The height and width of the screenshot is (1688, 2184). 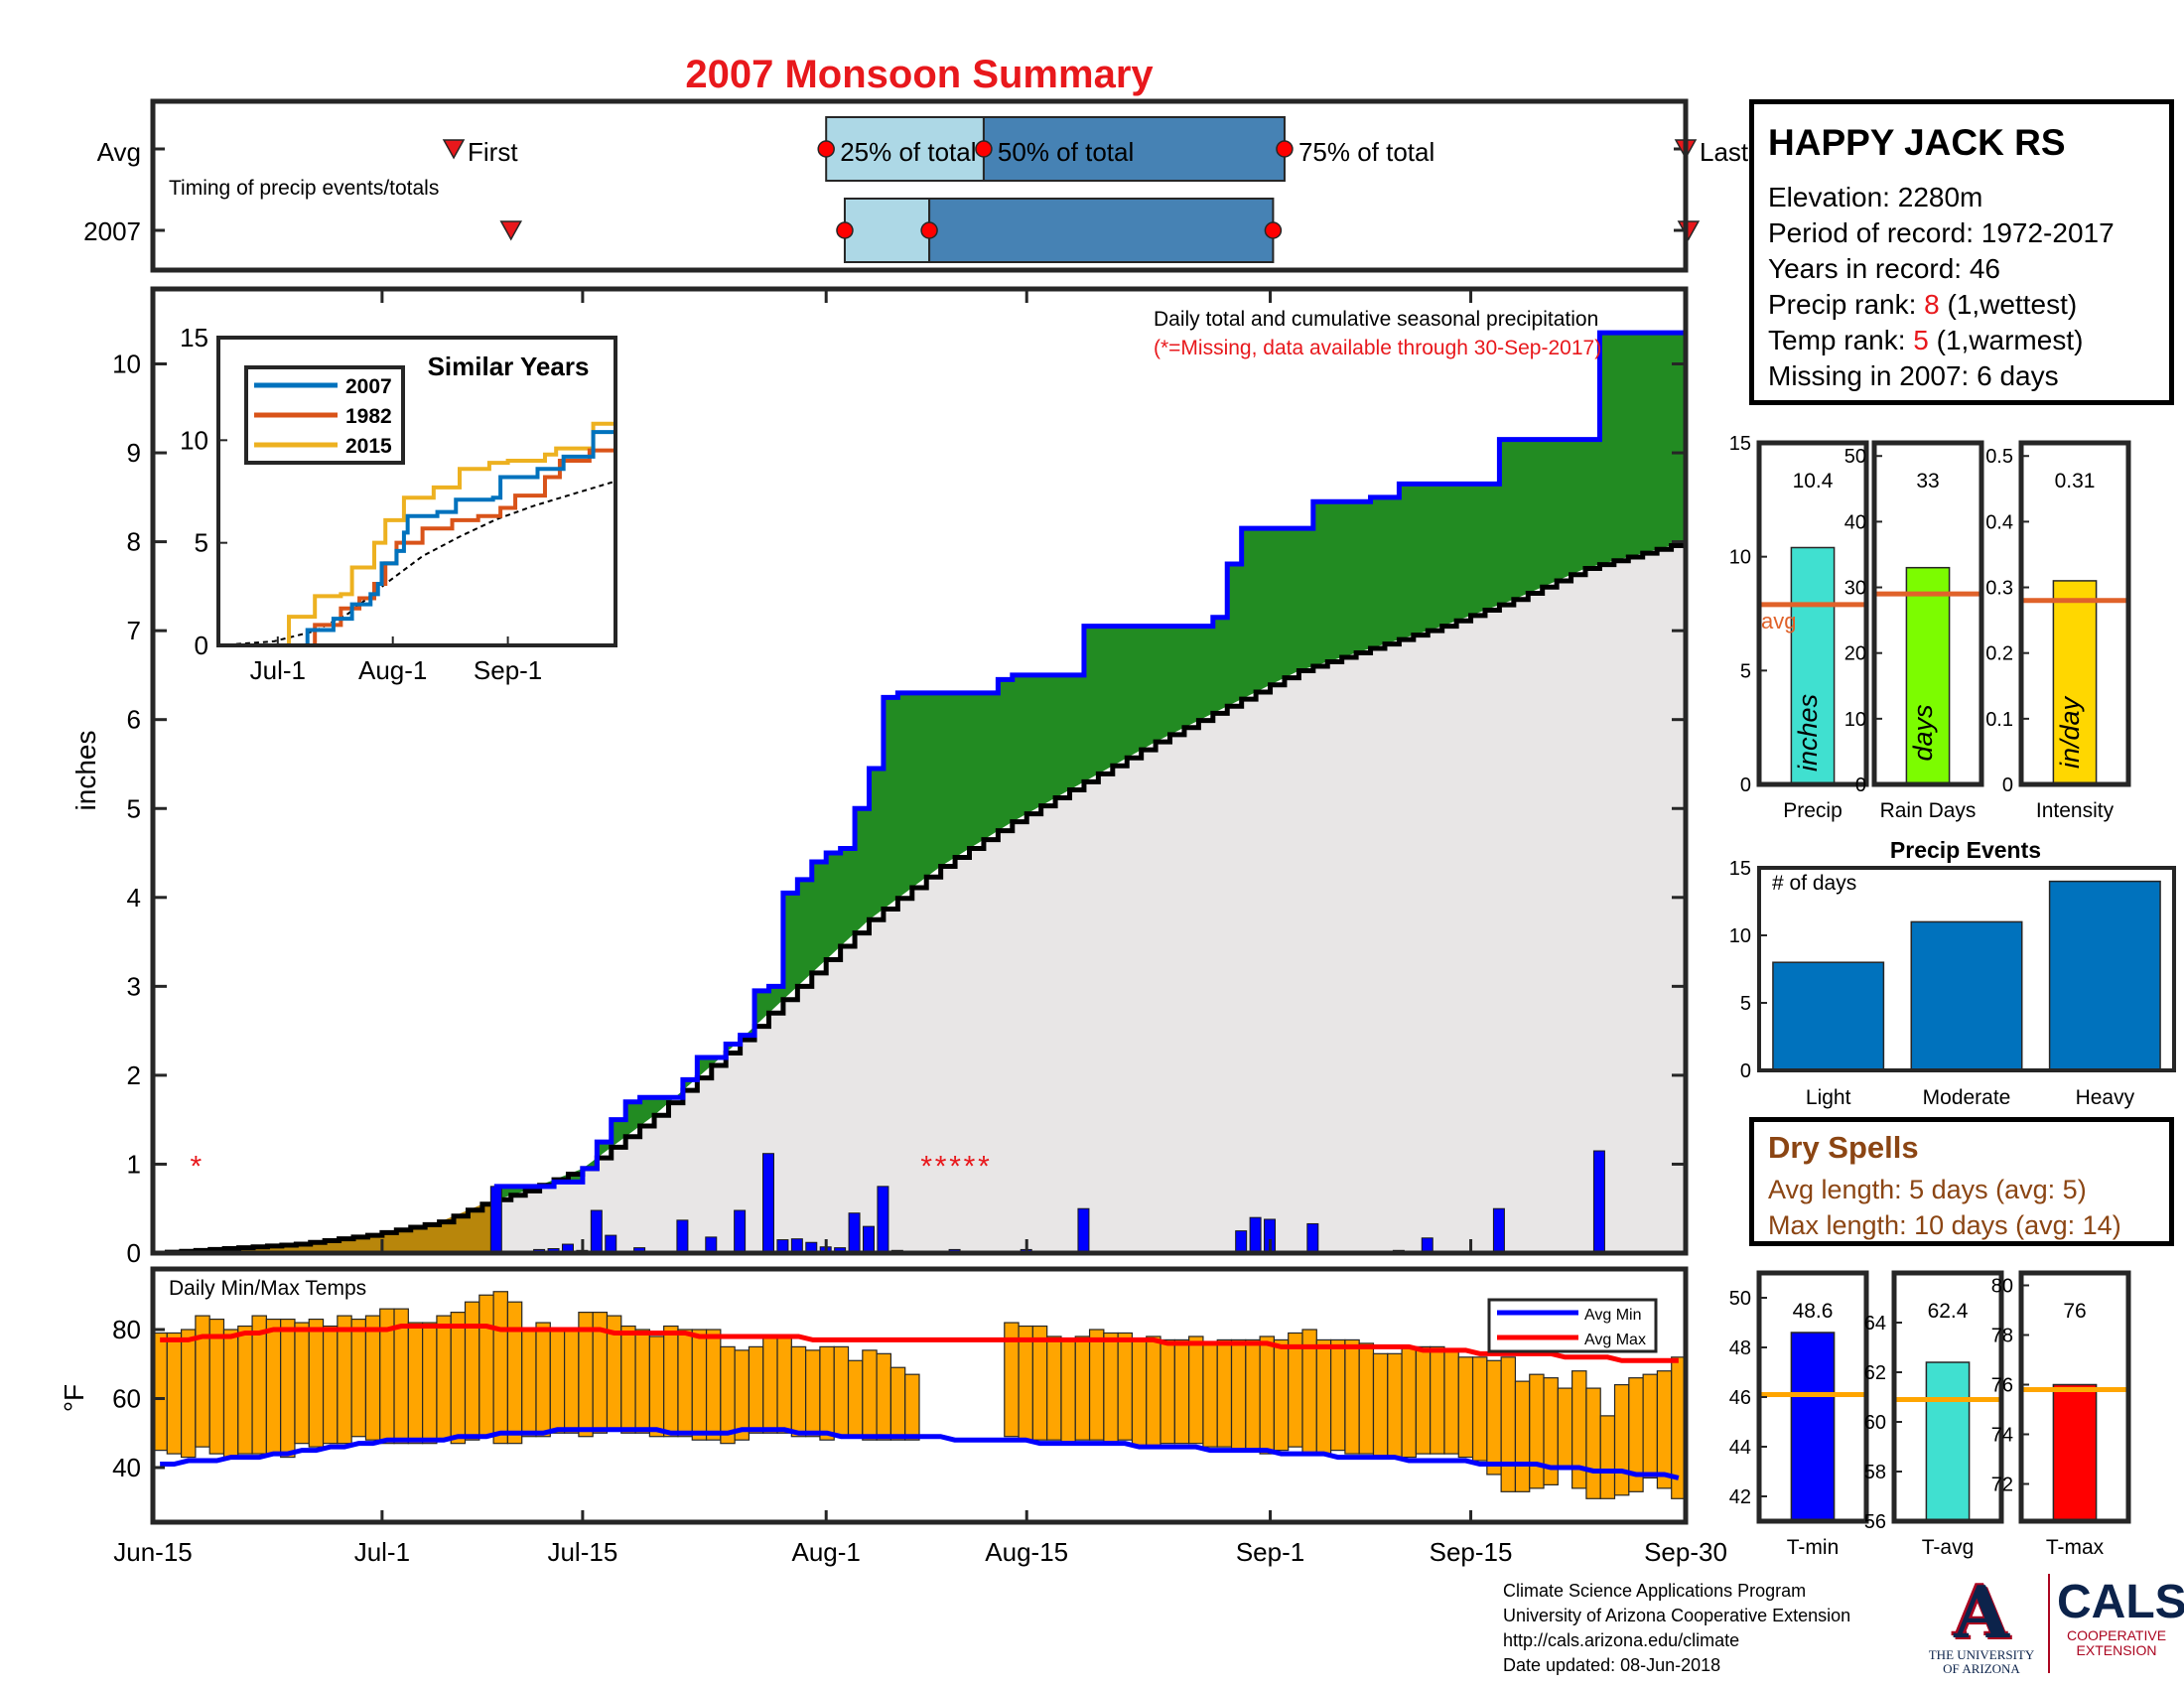 What do you see at coordinates (2074, 613) in the screenshot?
I see `intensity-frame` at bounding box center [2074, 613].